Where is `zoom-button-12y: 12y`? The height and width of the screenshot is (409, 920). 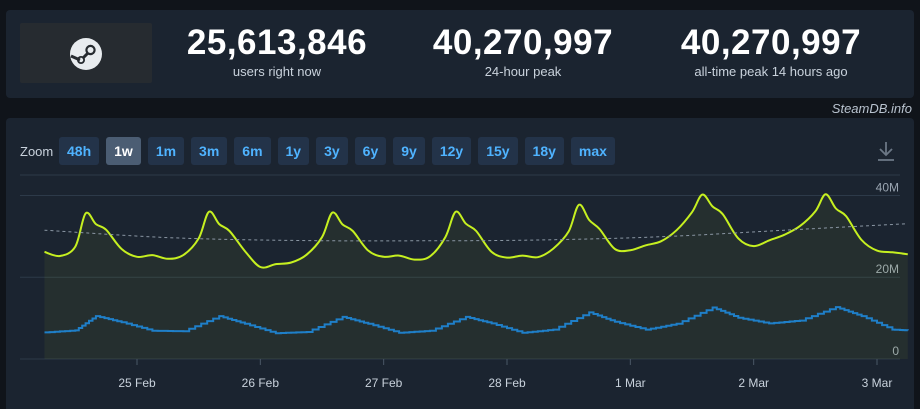
zoom-button-12y: 12y is located at coordinates (451, 151).